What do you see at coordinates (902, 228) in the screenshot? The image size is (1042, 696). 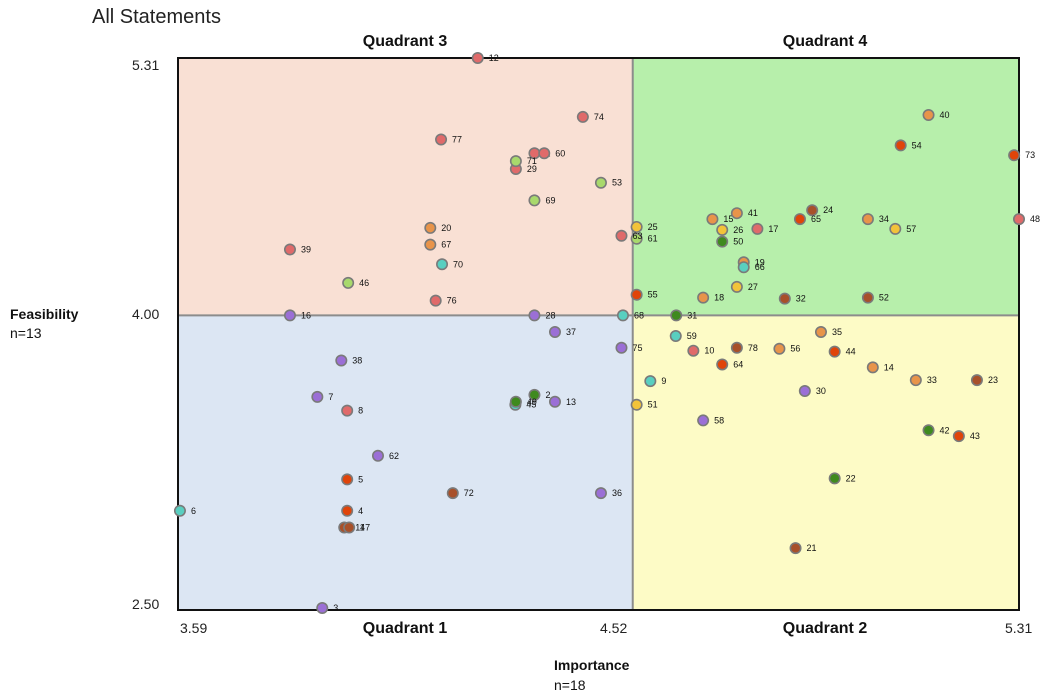 I see `data-point-57: 57` at bounding box center [902, 228].